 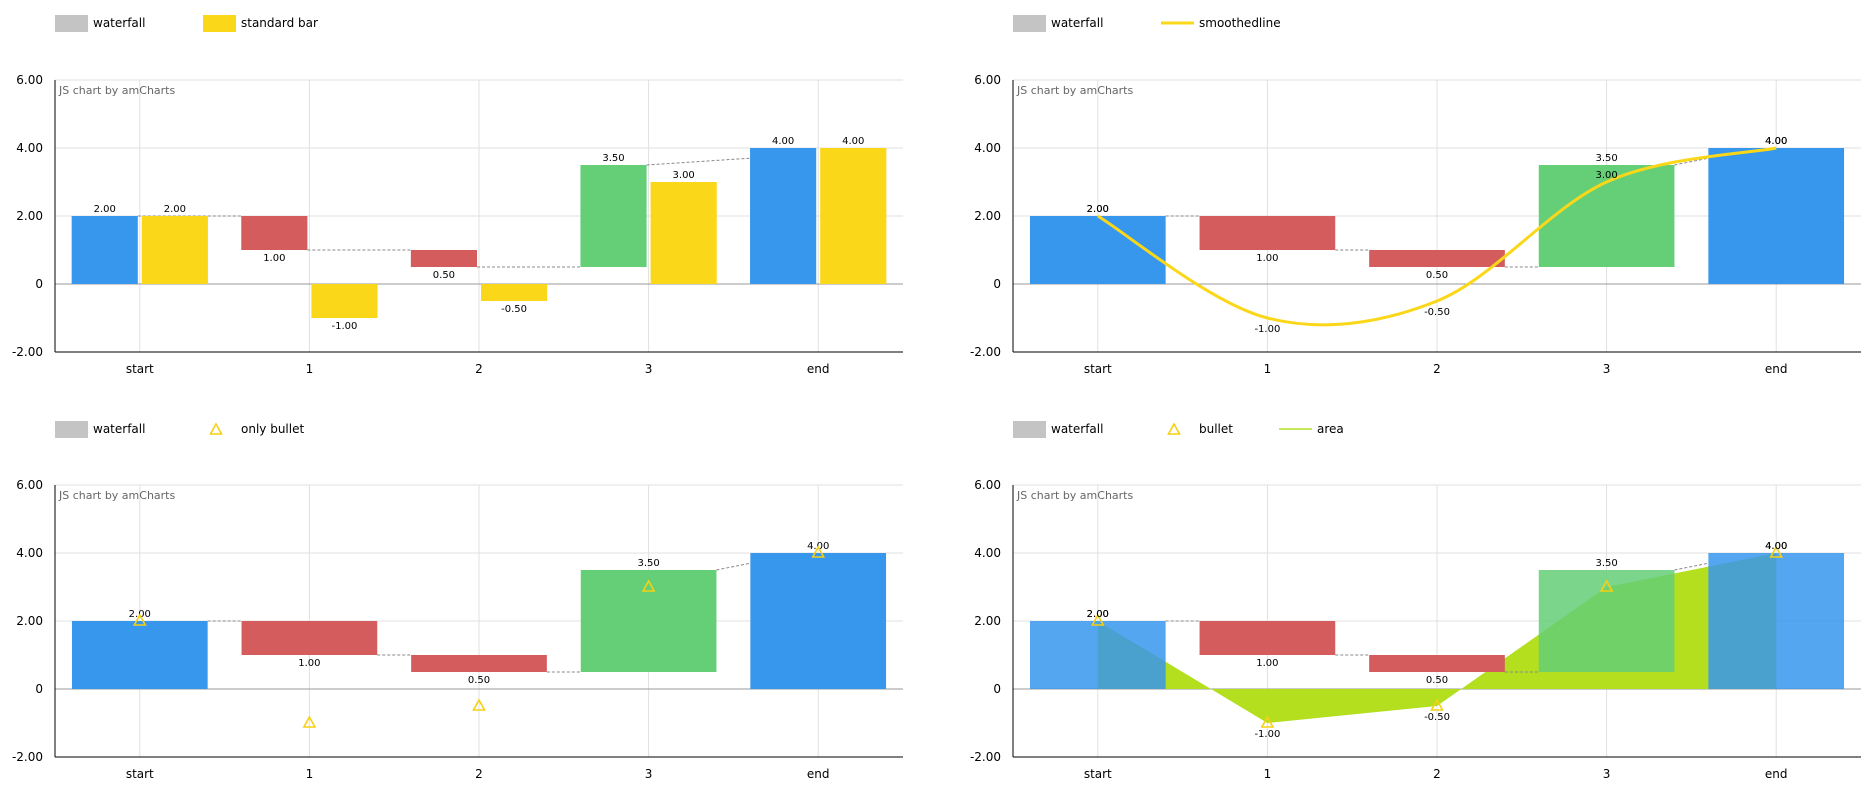 I want to click on bullet-value-label: 4.00, so click(x=1776, y=546).